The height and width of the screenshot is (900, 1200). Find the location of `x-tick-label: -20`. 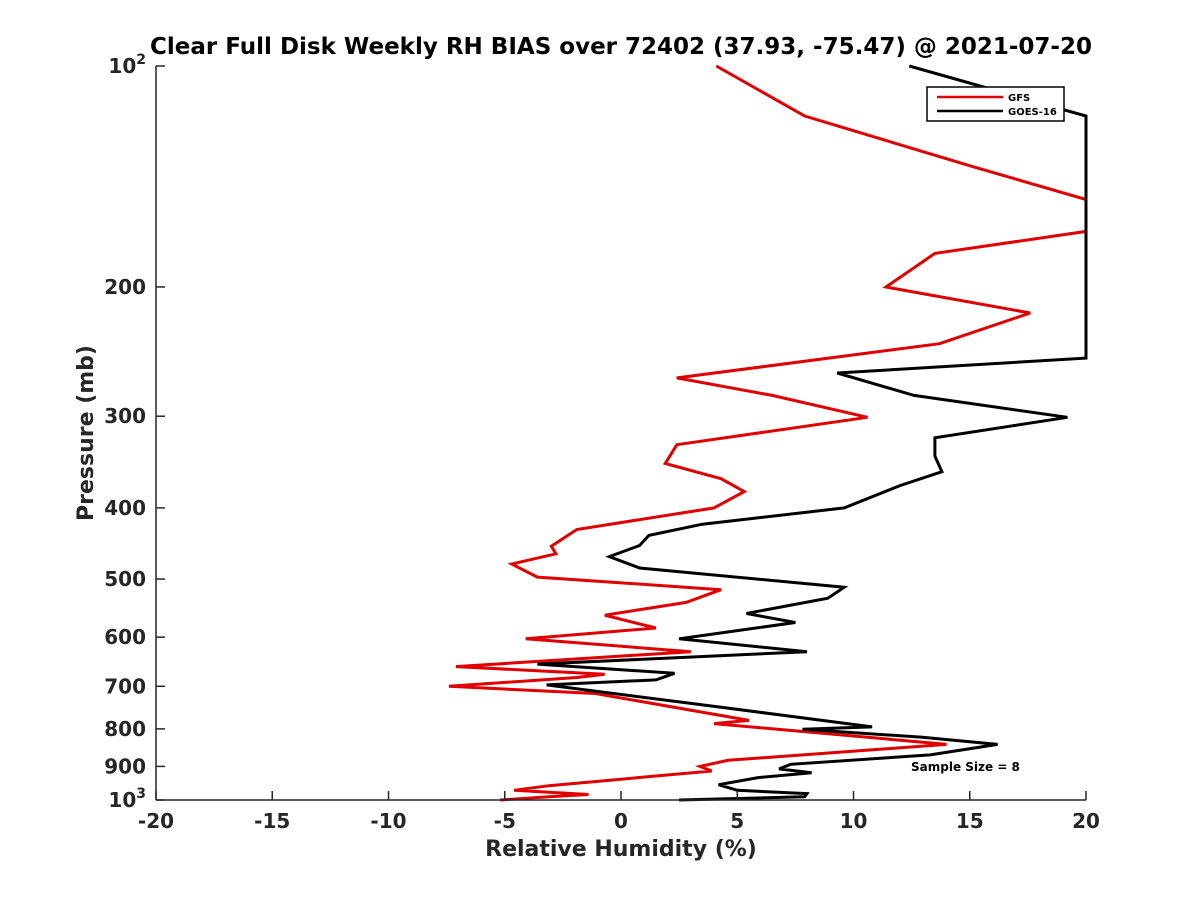

x-tick-label: -20 is located at coordinates (156, 821).